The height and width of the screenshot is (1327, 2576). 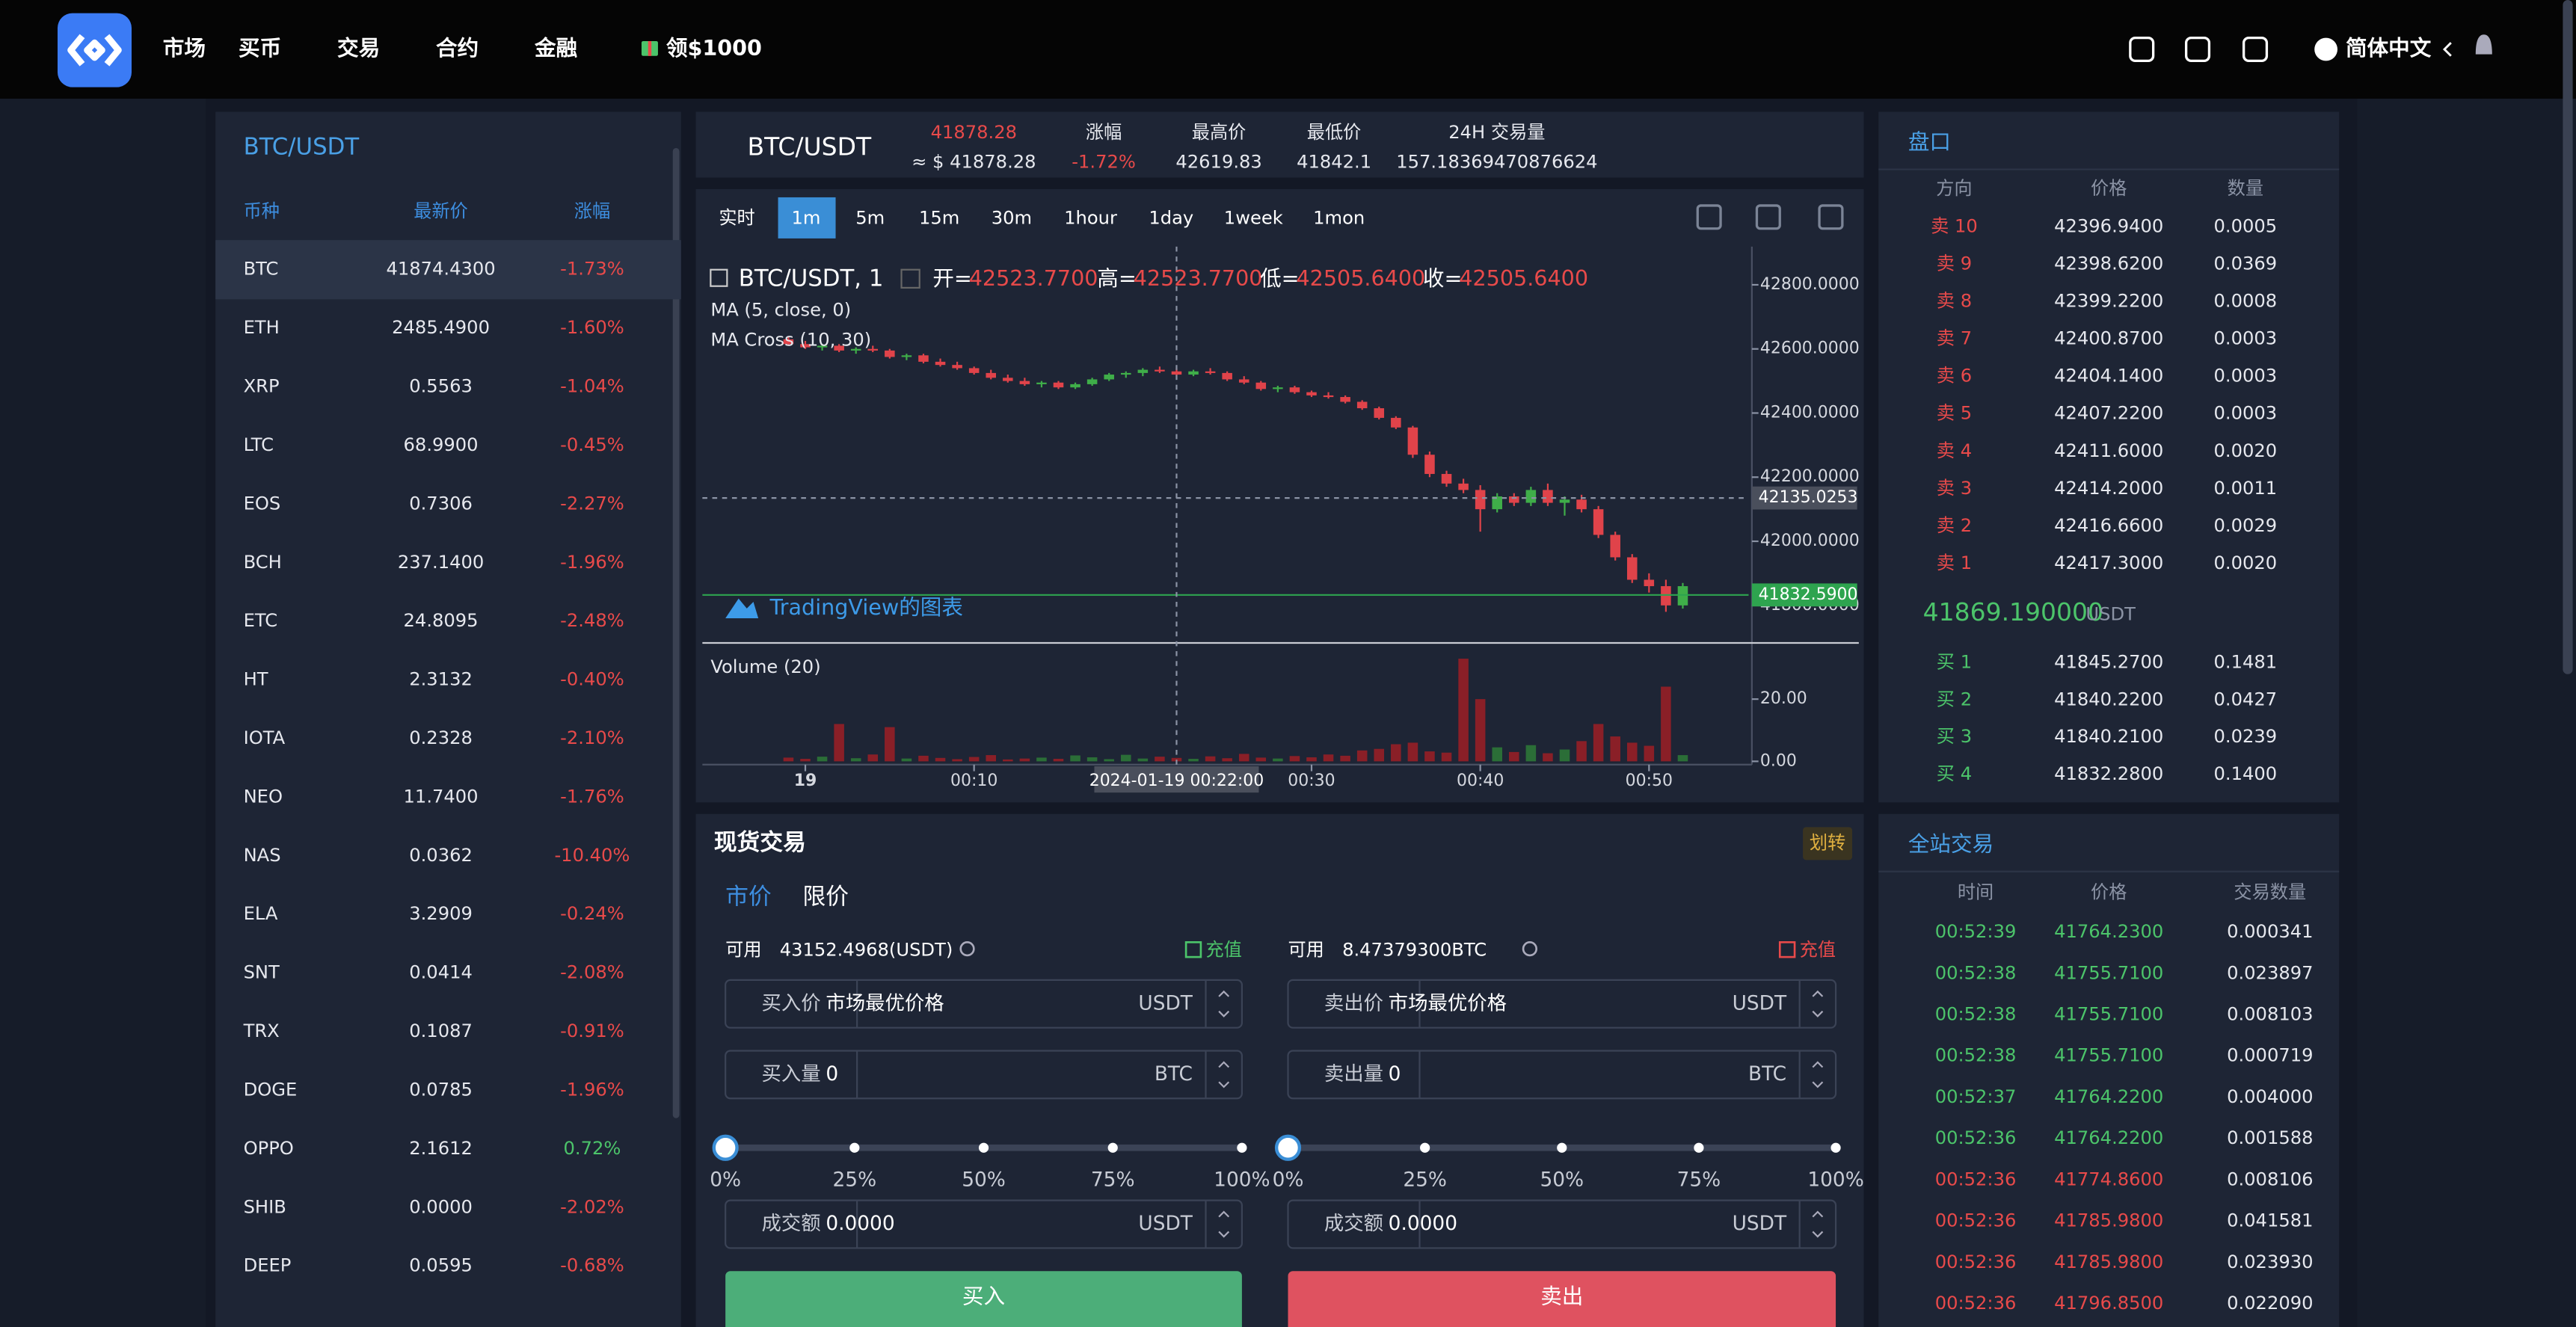 I want to click on settings-icon, so click(x=1831, y=217).